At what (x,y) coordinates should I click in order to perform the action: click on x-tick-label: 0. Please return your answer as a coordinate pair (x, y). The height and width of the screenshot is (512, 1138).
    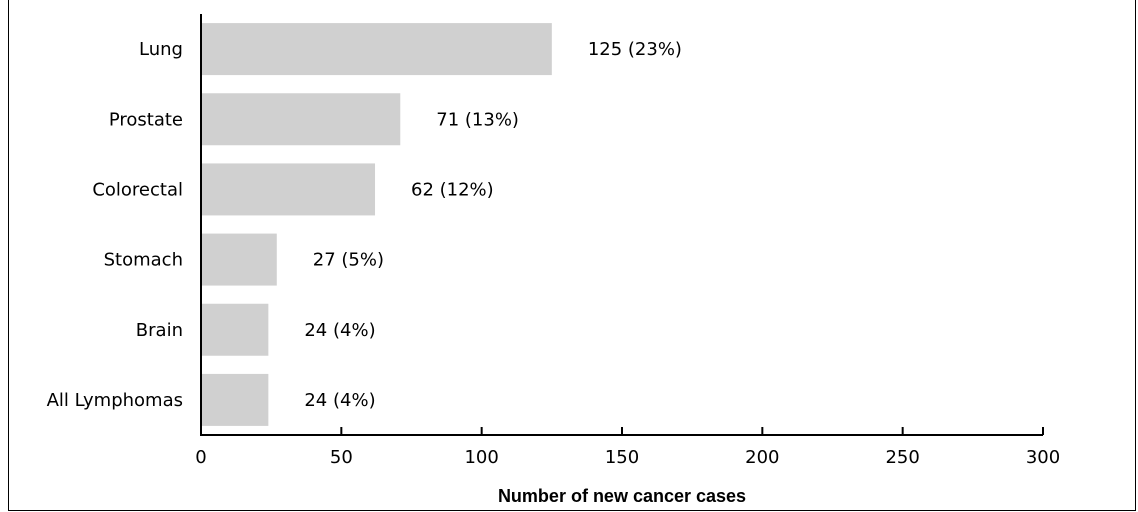
    Looking at the image, I should click on (200, 457).